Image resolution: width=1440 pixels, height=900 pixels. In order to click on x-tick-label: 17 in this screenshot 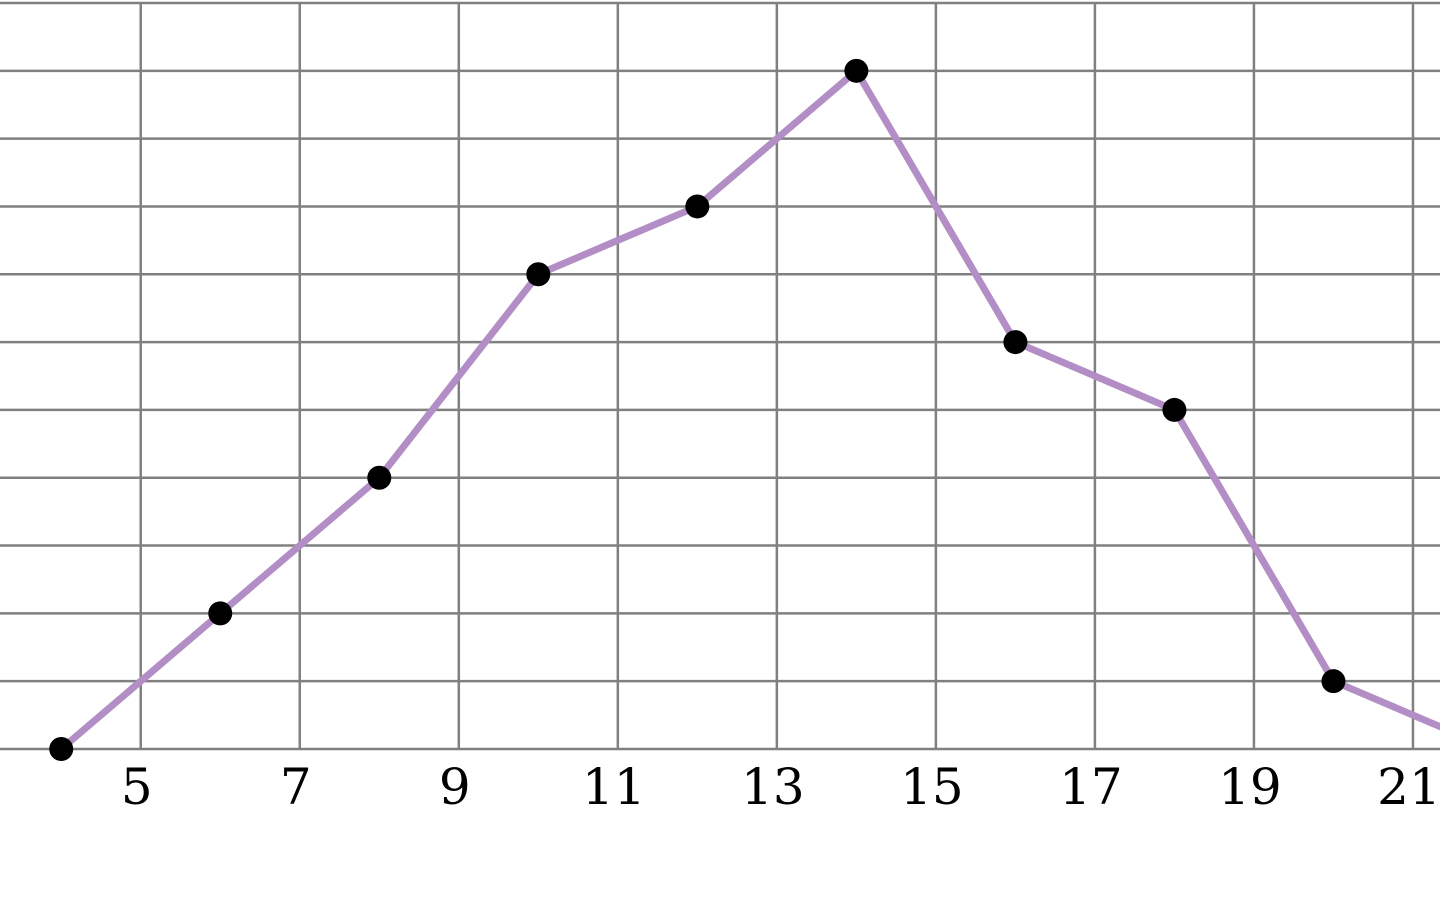, I will do `click(1091, 787)`.